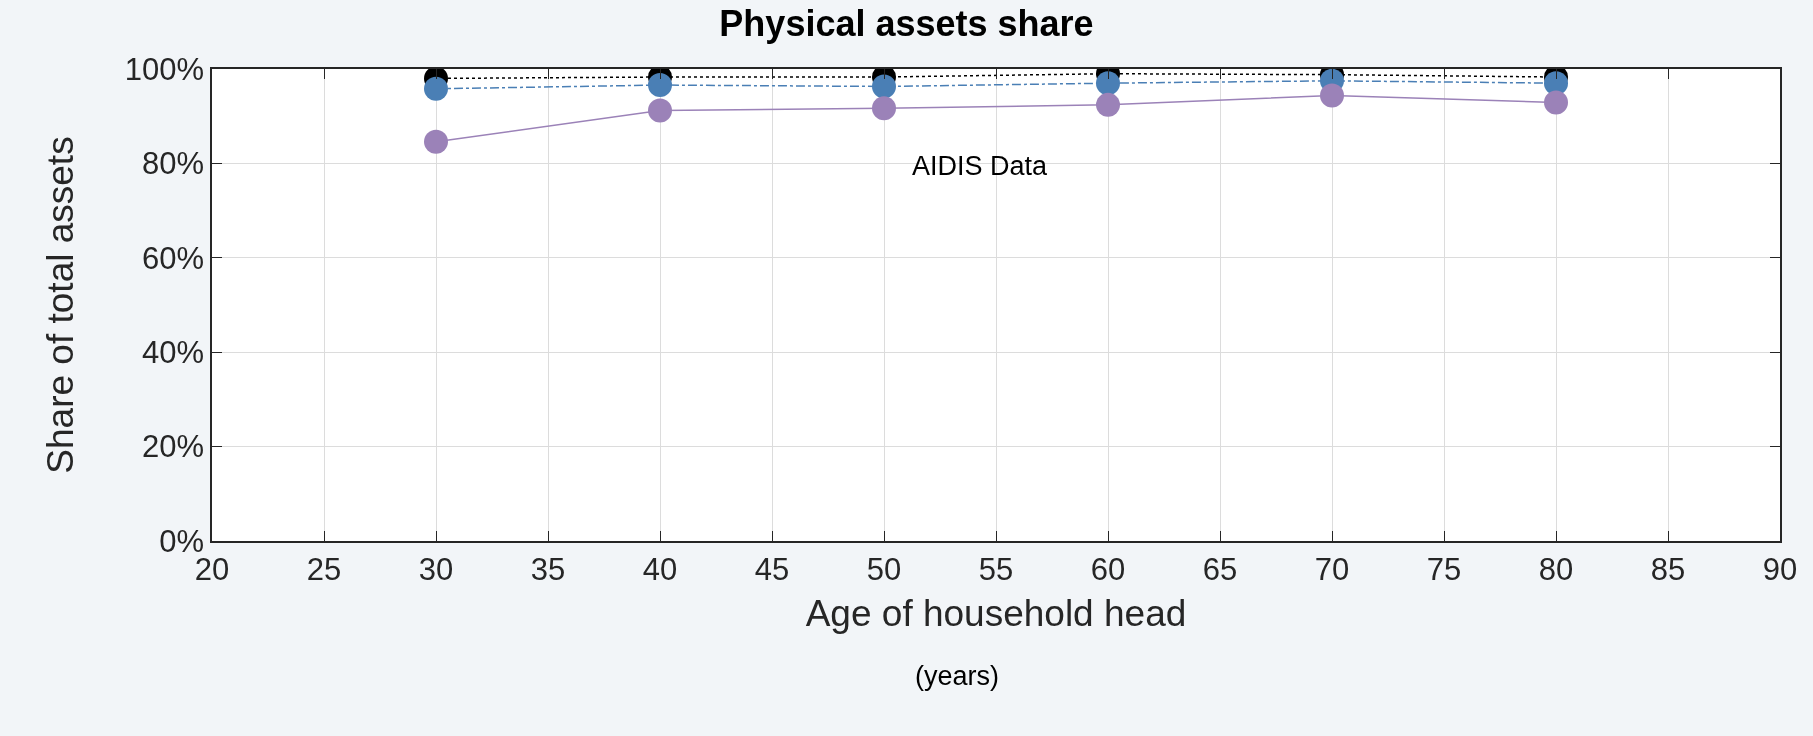 This screenshot has height=736, width=1813. What do you see at coordinates (996, 613) in the screenshot?
I see `x-axis-title: Age of household head` at bounding box center [996, 613].